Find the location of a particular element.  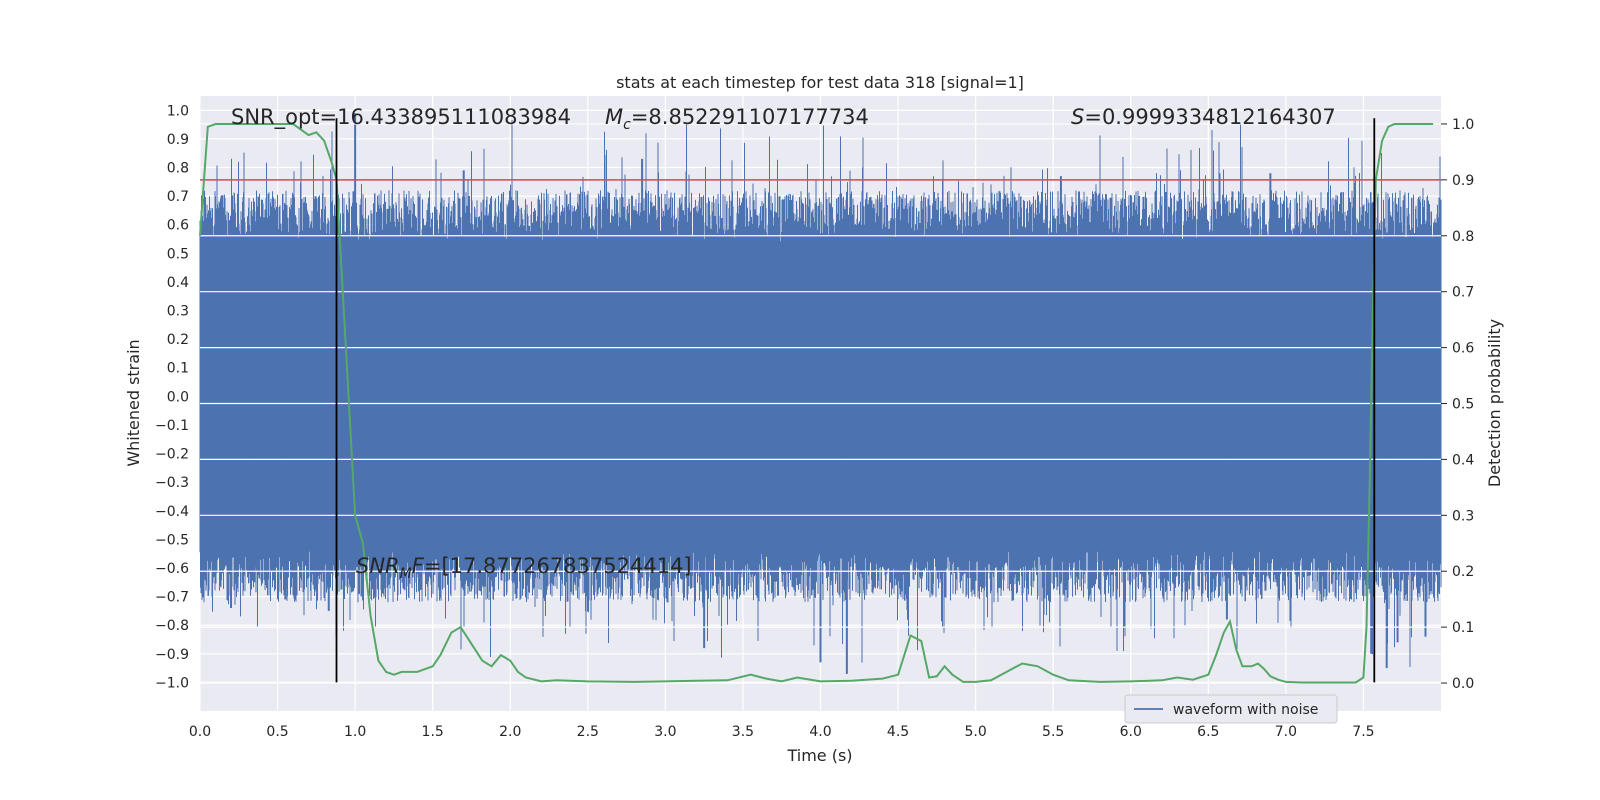

y-tick-label: 0.7 is located at coordinates (178, 197).